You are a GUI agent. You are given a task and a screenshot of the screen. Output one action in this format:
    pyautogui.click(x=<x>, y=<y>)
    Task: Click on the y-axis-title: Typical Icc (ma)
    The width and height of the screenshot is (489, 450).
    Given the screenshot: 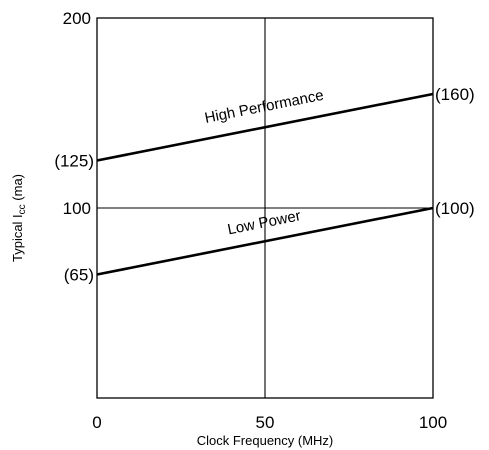 What is the action you would take?
    pyautogui.click(x=19, y=218)
    